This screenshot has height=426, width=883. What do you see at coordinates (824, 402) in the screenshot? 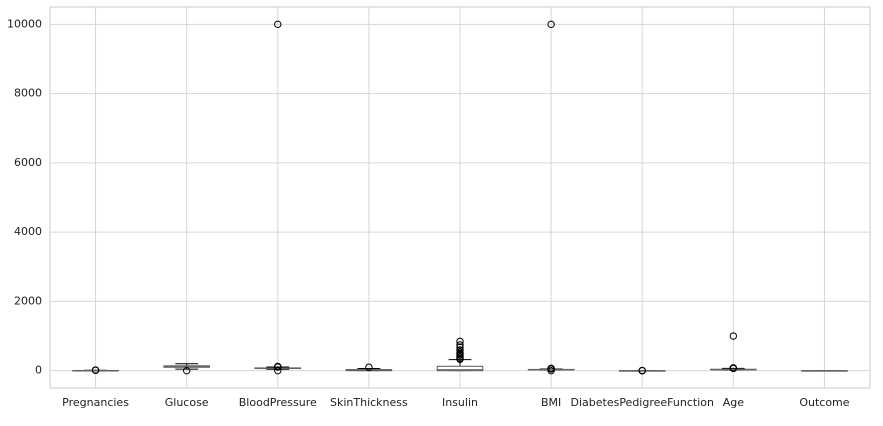
I see `x-tick-label: Outcome` at bounding box center [824, 402].